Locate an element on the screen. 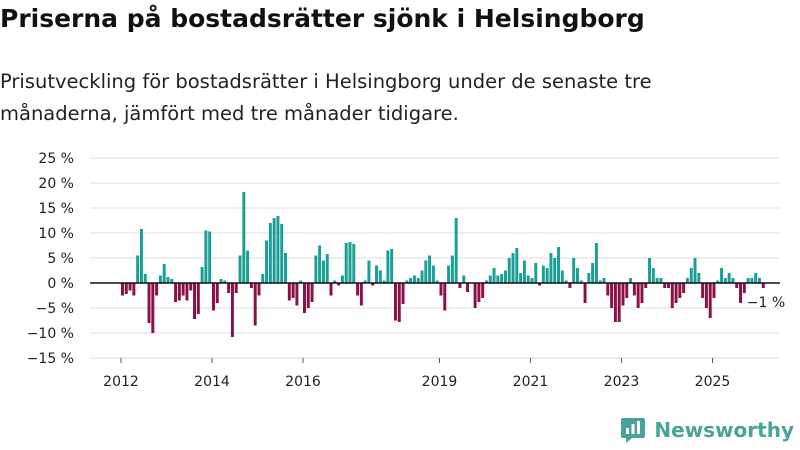 The image size is (800, 450). y-axis: 25 % 20 % 15 % 10 % 5 % 0 % −5 % −10 % −15 % is located at coordinates (50, 259).